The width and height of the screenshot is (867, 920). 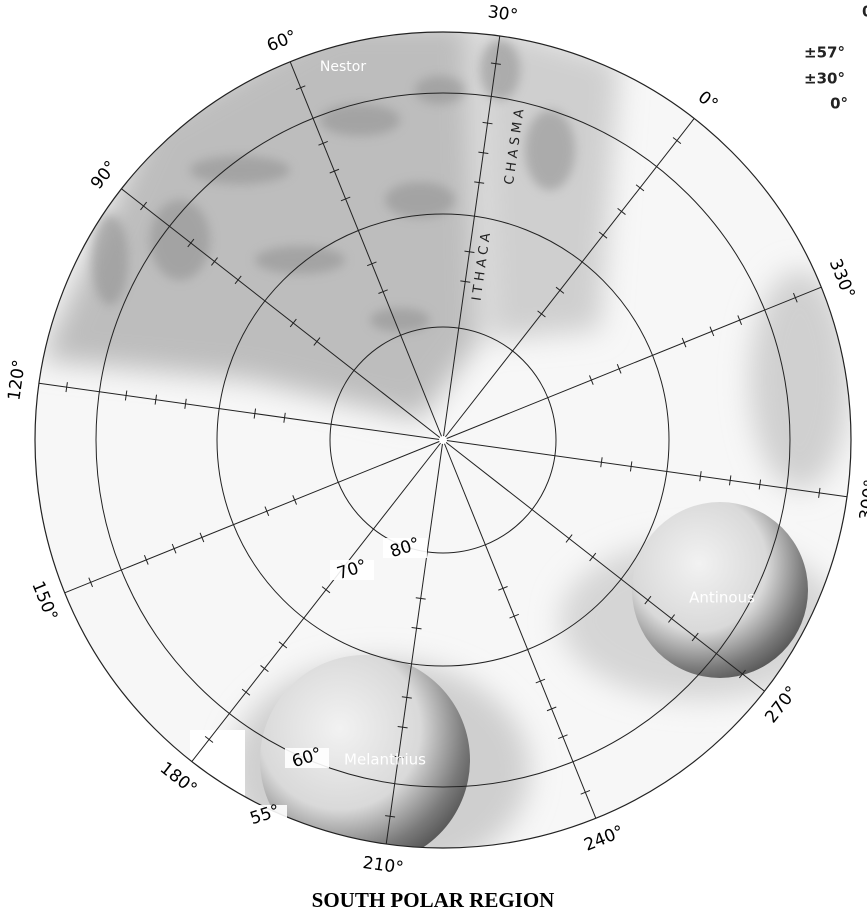 I want to click on longitude-label: 0°, so click(x=708, y=101).